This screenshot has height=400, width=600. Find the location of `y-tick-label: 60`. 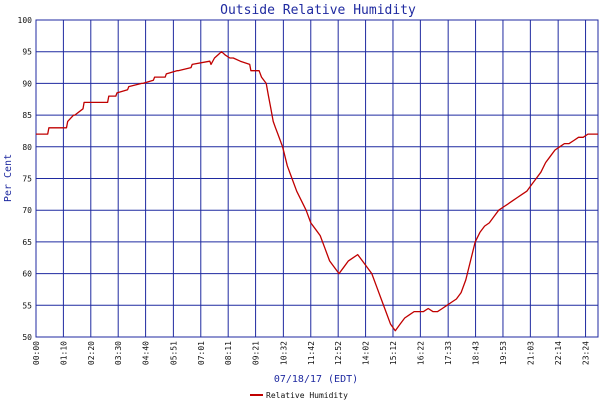

y-tick-label: 60 is located at coordinates (27, 274).